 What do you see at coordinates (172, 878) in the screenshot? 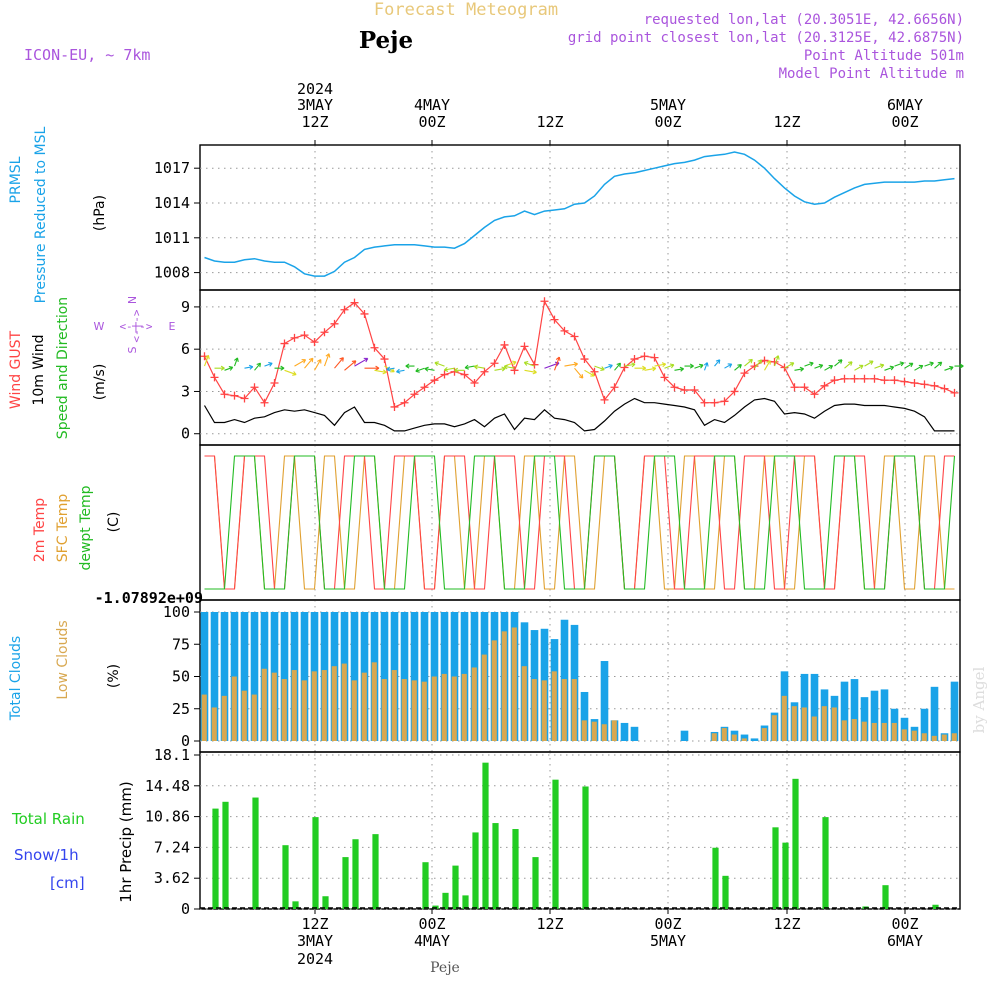
I see `ytick-label: 3.62` at bounding box center [172, 878].